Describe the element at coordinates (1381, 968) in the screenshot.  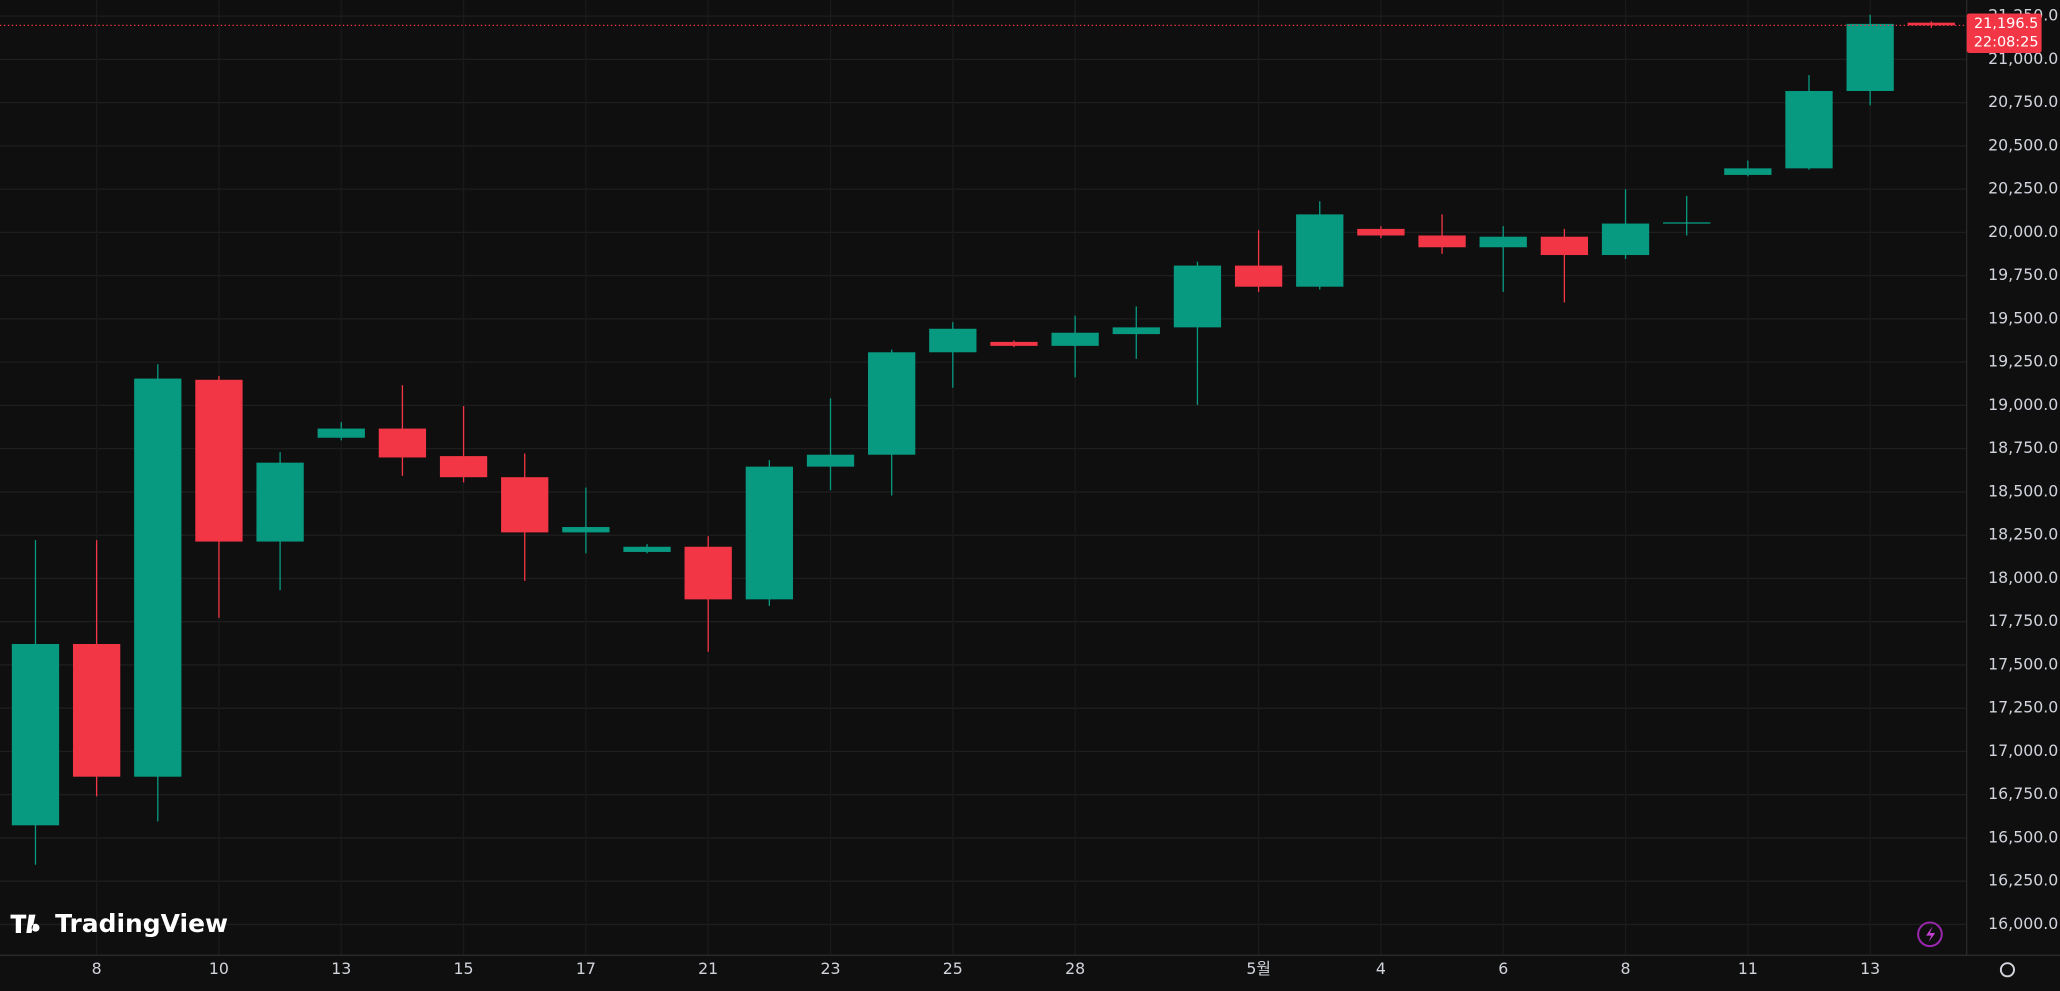
I see `x-tick-label: 4` at that location.